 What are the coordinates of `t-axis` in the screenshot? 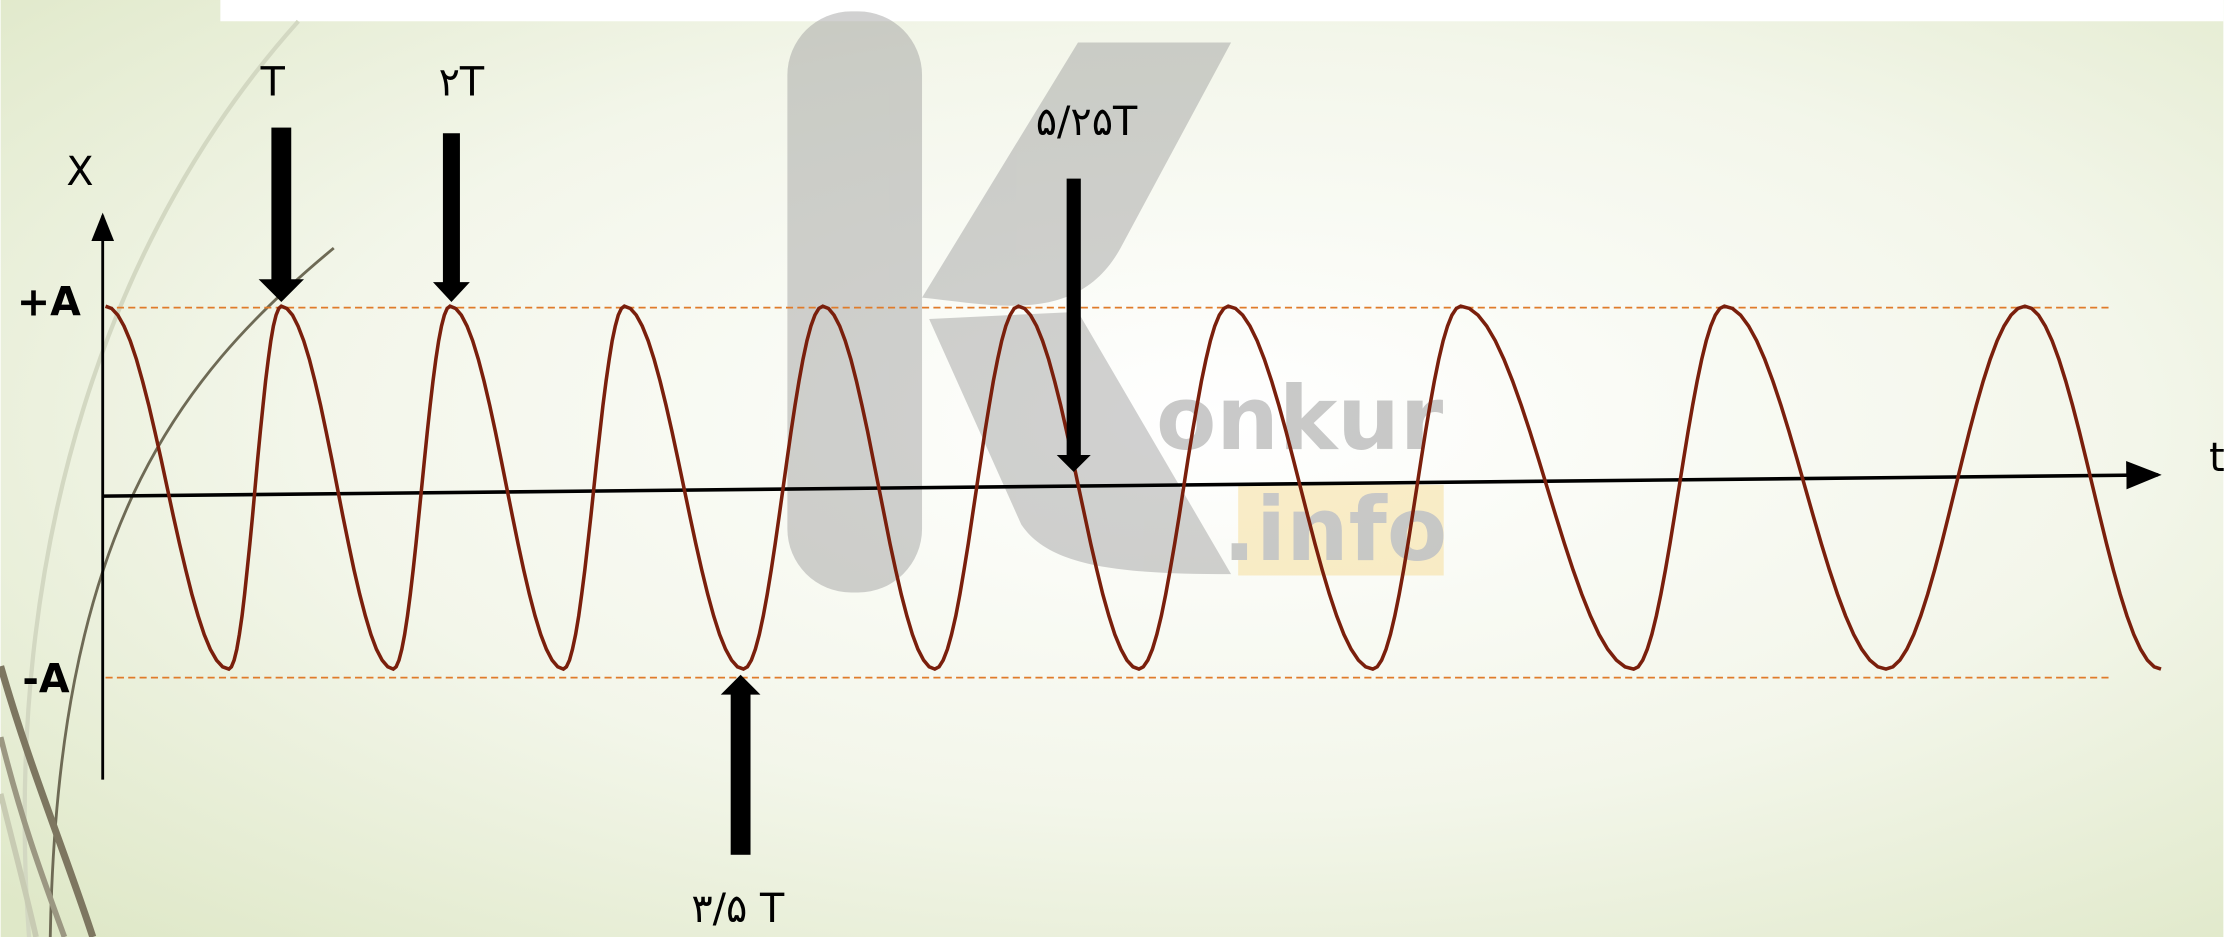 It's located at (1132, 479).